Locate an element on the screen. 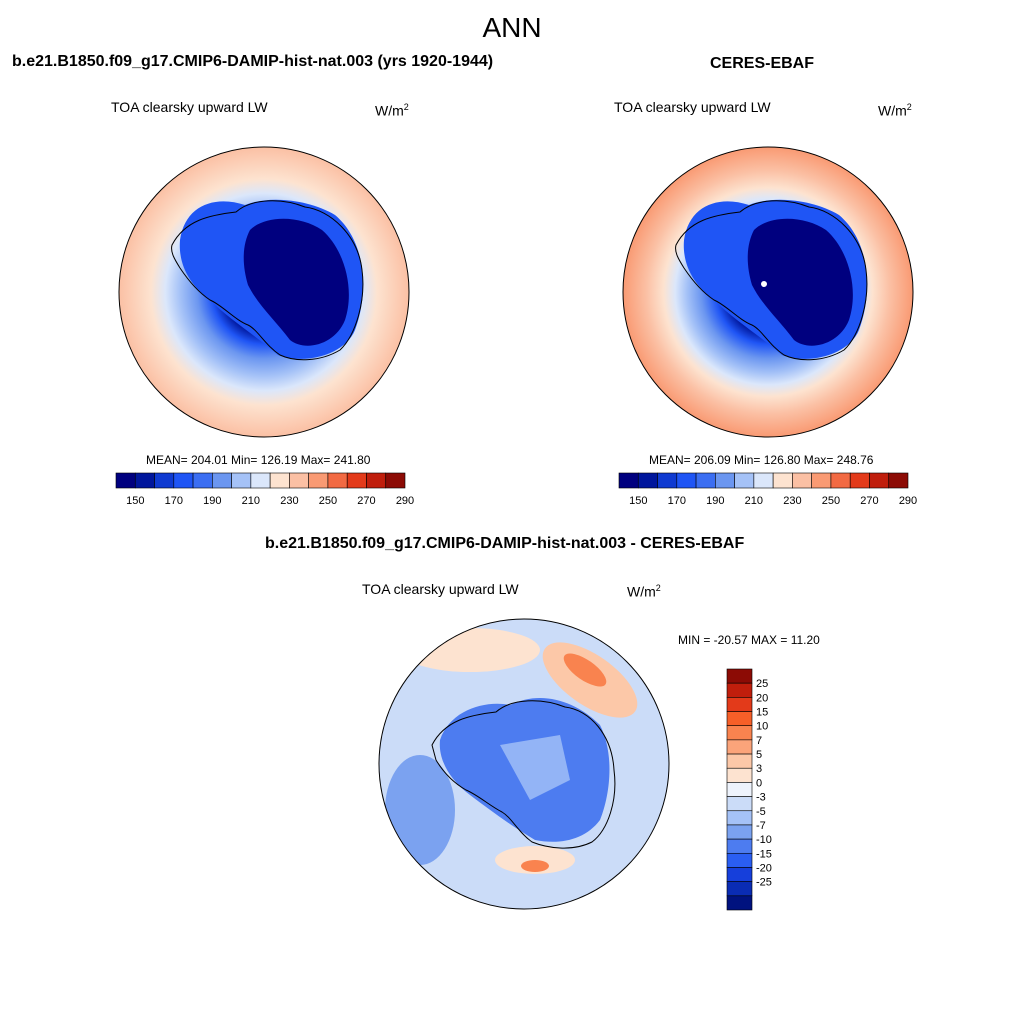 Image resolution: width=1024 pixels, height=1024 pixels. obs-colorbar-tick-label: 230 is located at coordinates (792, 501).